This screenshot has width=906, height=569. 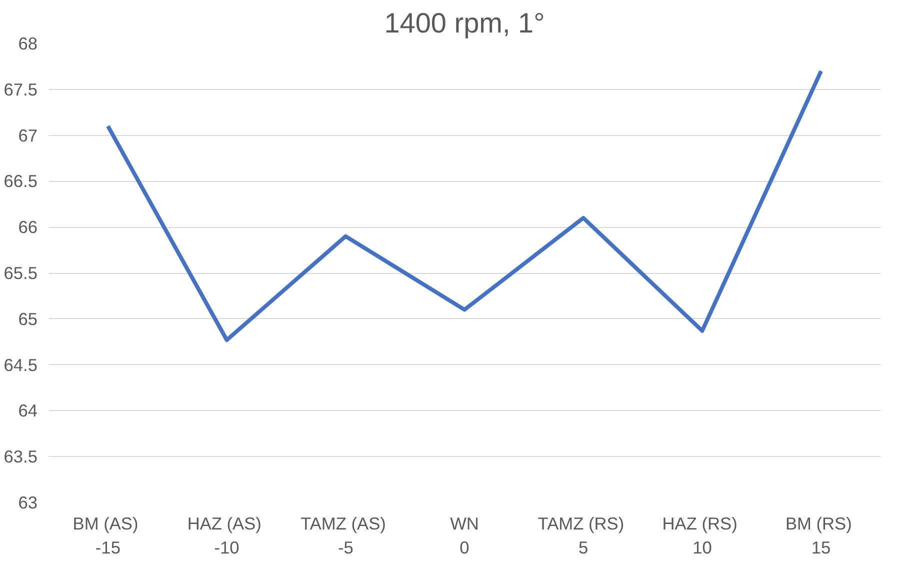 I want to click on chart-title: 1400 rpm, 1°, so click(x=464, y=23).